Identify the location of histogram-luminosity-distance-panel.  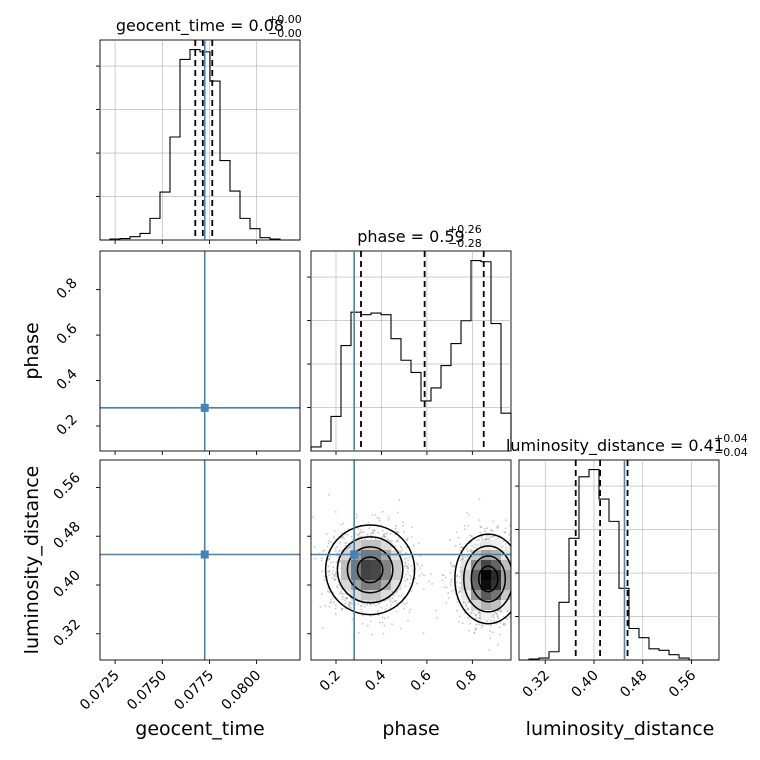
(617, 562).